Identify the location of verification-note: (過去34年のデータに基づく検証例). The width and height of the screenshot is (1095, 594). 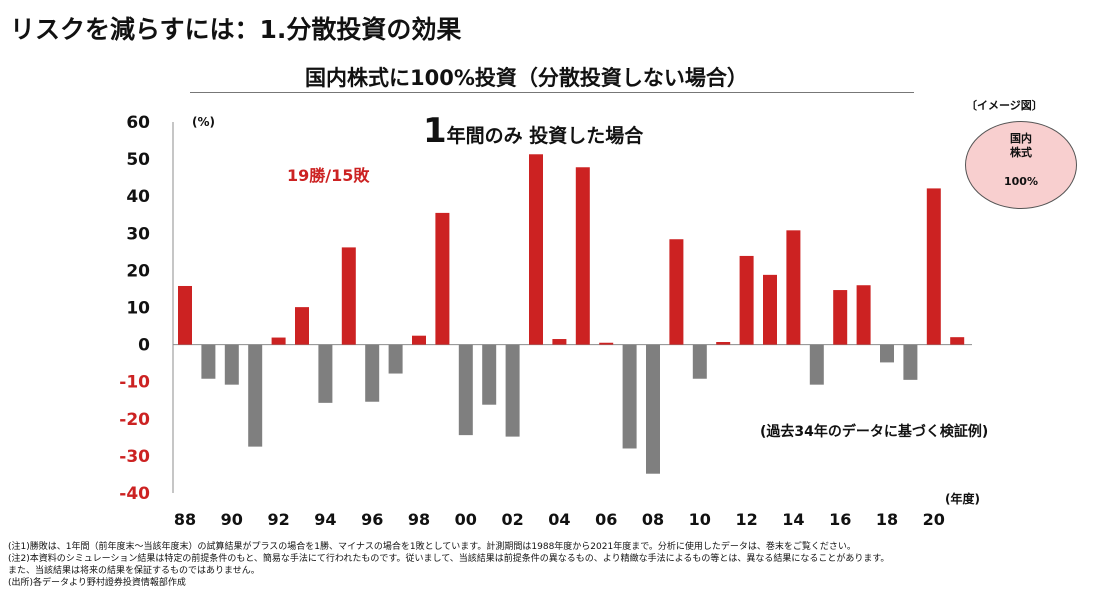
(874, 431).